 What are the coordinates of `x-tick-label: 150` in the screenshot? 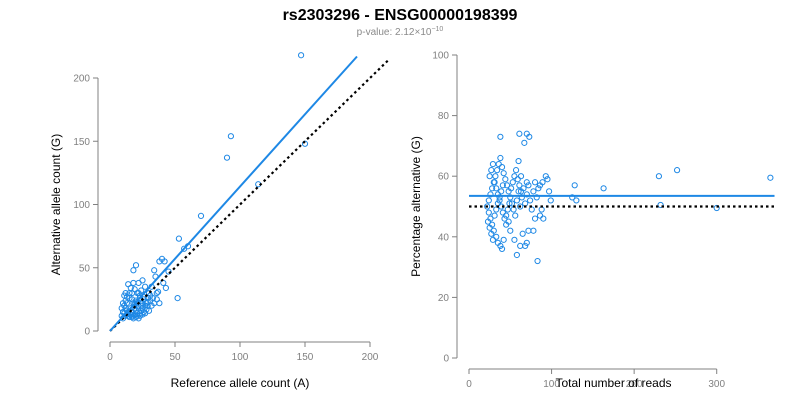 It's located at (305, 357).